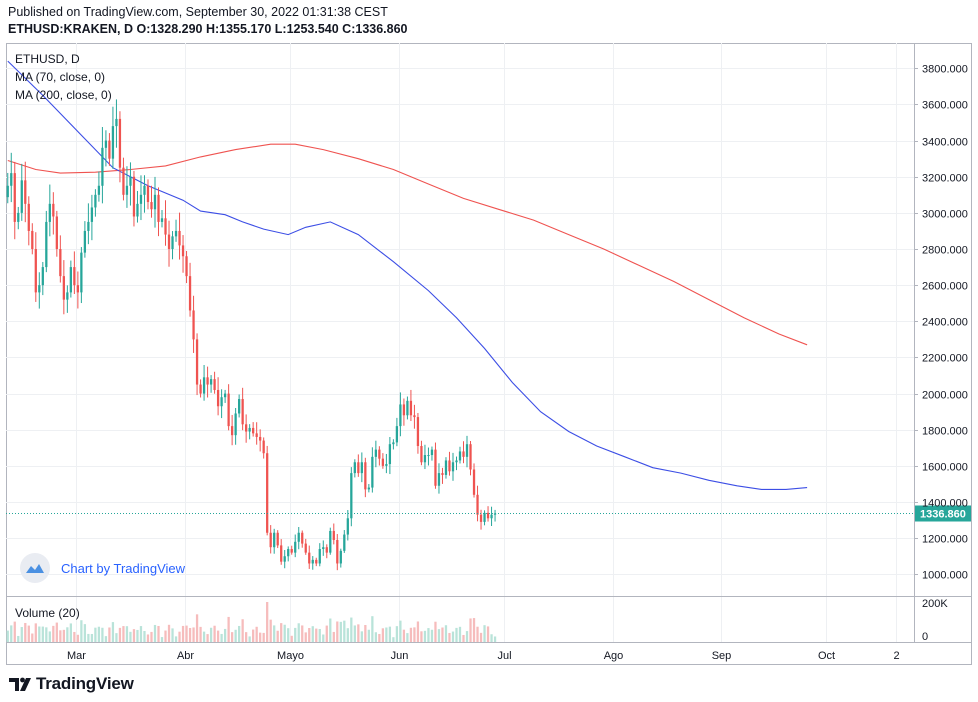  Describe the element at coordinates (185, 656) in the screenshot. I see `x-tick-label: Abr` at that location.